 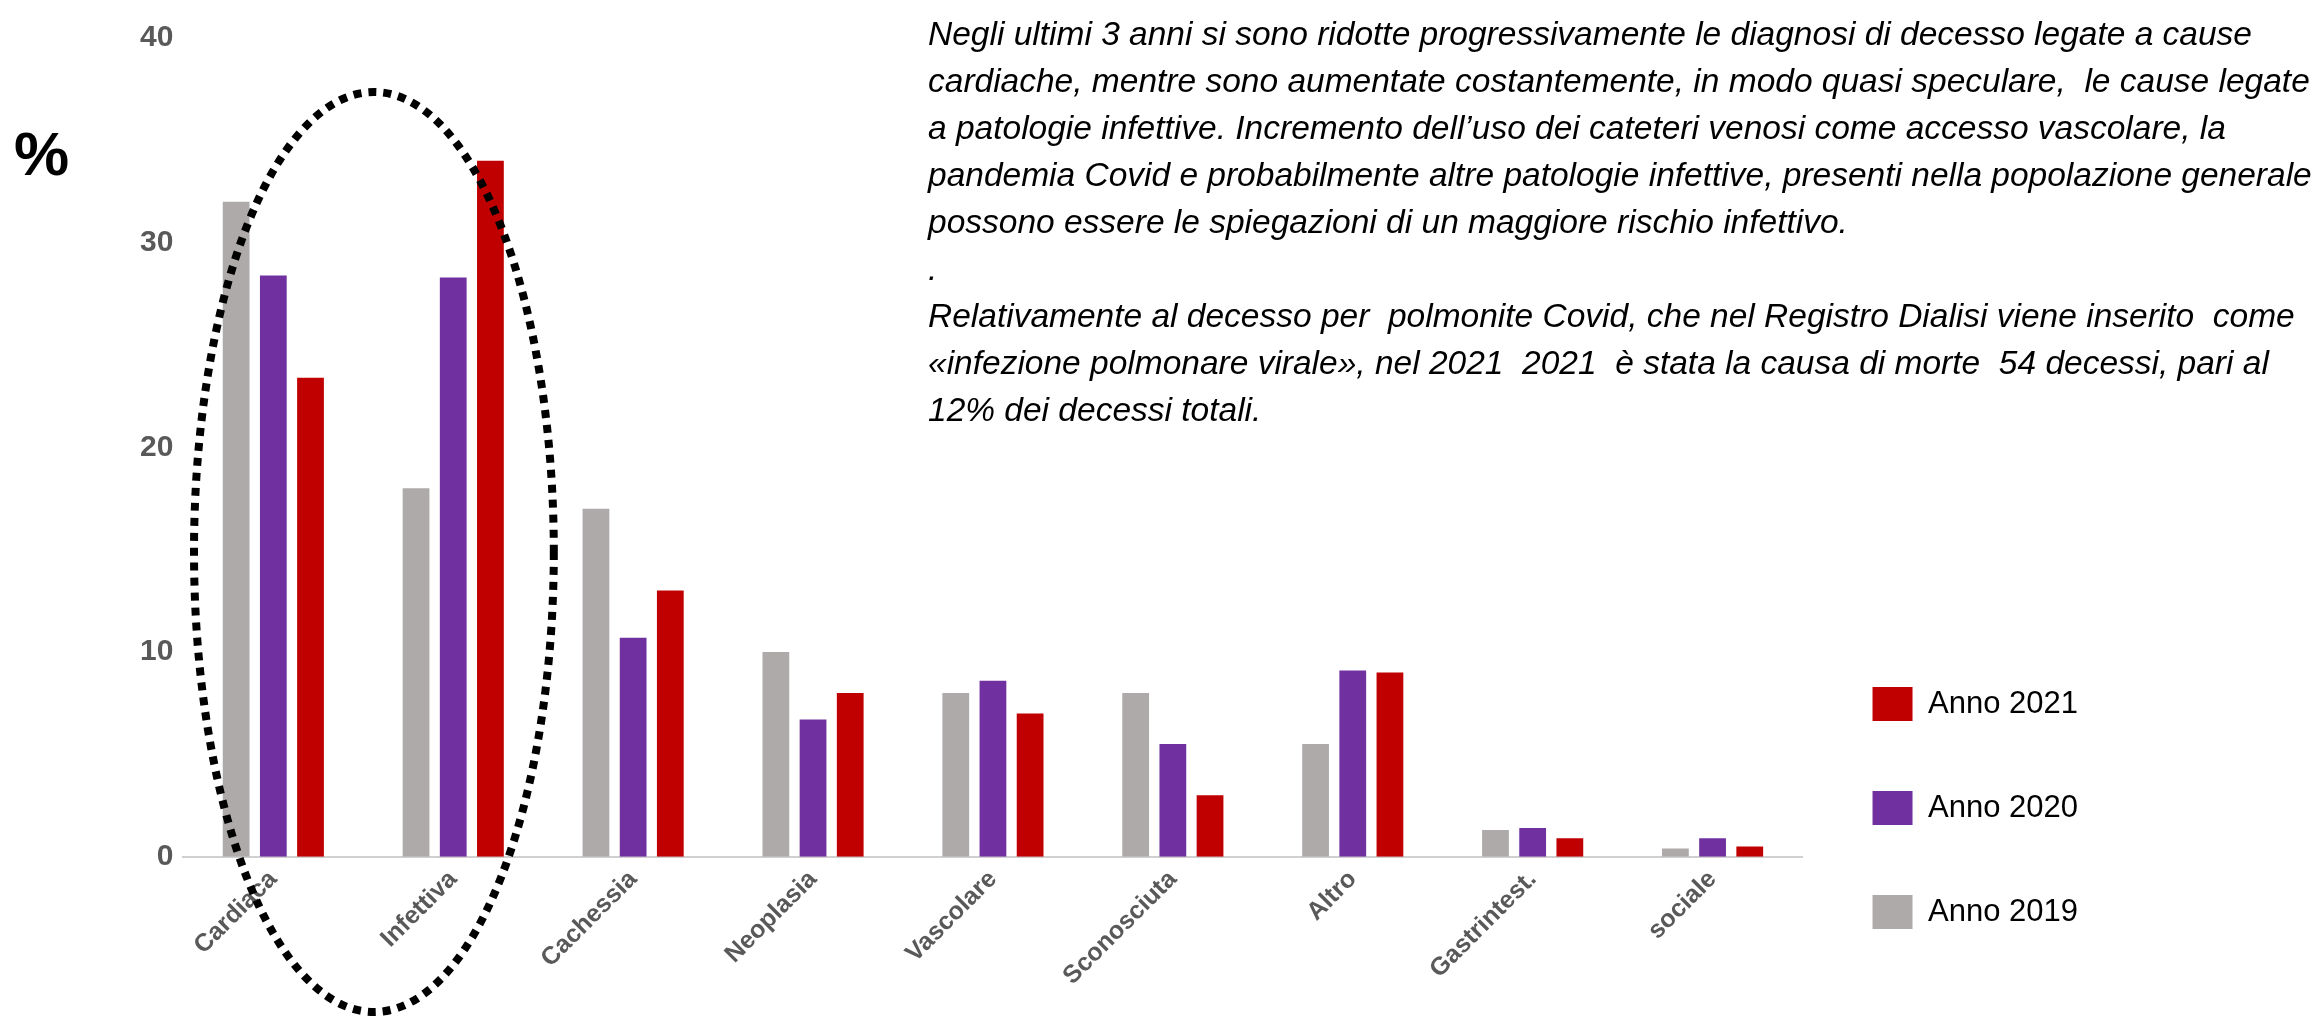 What do you see at coordinates (1612, 363) in the screenshot?
I see `annotation: Relativamente al decesso per polmonite Covid, che nel Registro Dialisi viene inserito come «infezione polmonare virale», nel 2021 2021 è stata la causa di morte 54 decessi, pari al 12% dei decessi totali.` at bounding box center [1612, 363].